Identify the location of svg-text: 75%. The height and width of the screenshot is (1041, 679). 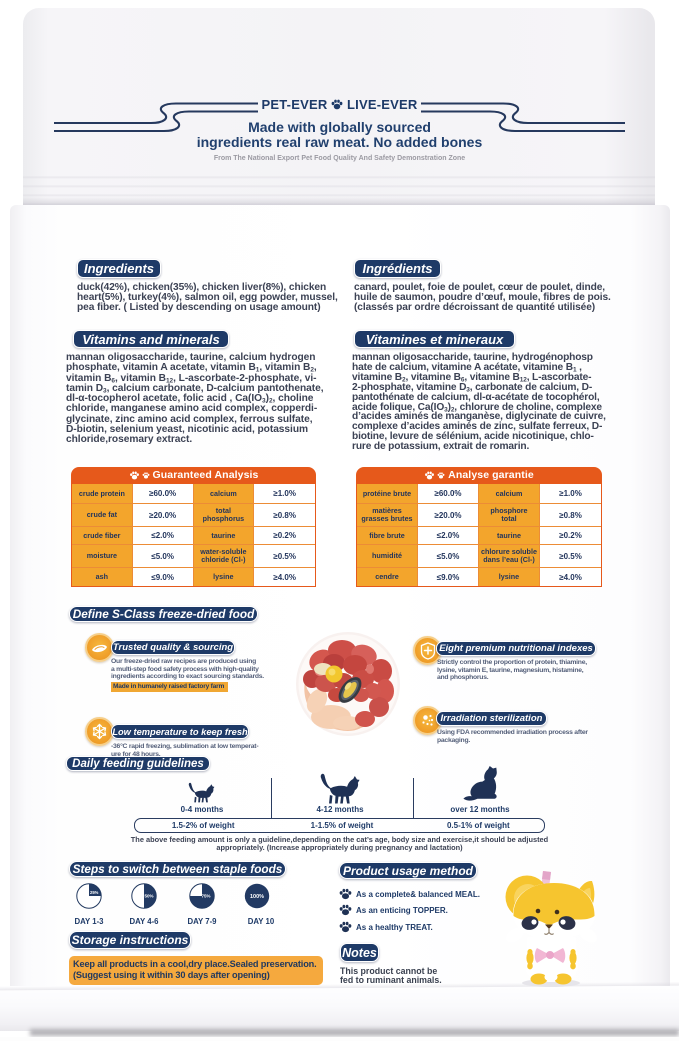
(205, 896).